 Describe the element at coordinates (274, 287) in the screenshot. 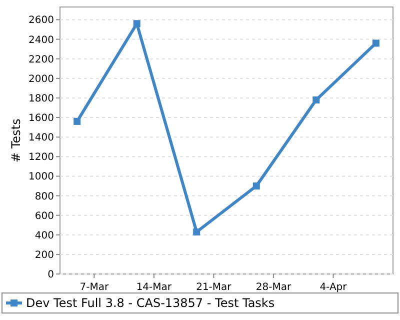

I see `x-tick-label: 28-Mar` at that location.